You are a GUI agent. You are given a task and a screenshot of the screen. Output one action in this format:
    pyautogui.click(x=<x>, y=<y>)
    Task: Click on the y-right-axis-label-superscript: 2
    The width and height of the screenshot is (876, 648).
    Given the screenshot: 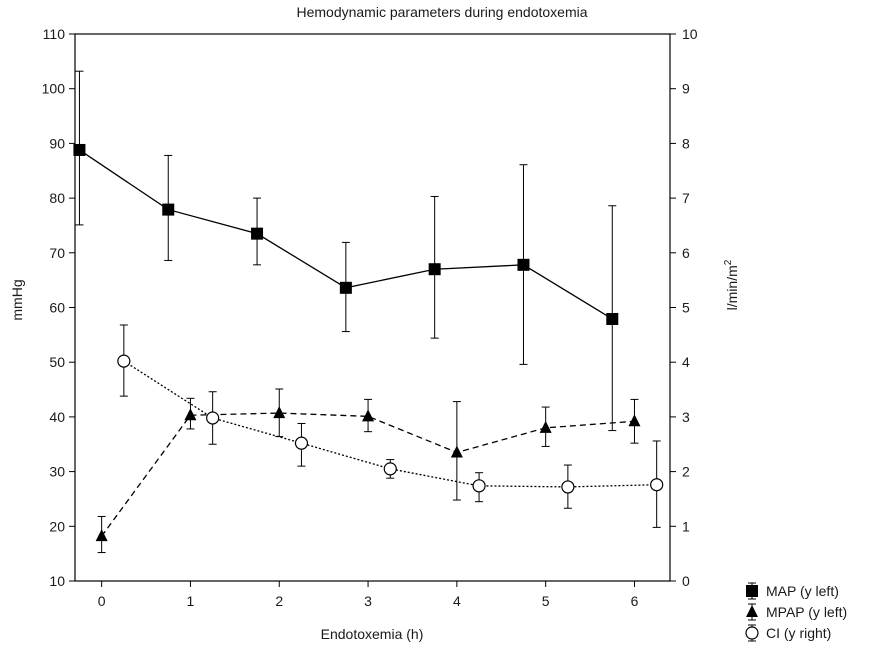 What is the action you would take?
    pyautogui.click(x=728, y=262)
    